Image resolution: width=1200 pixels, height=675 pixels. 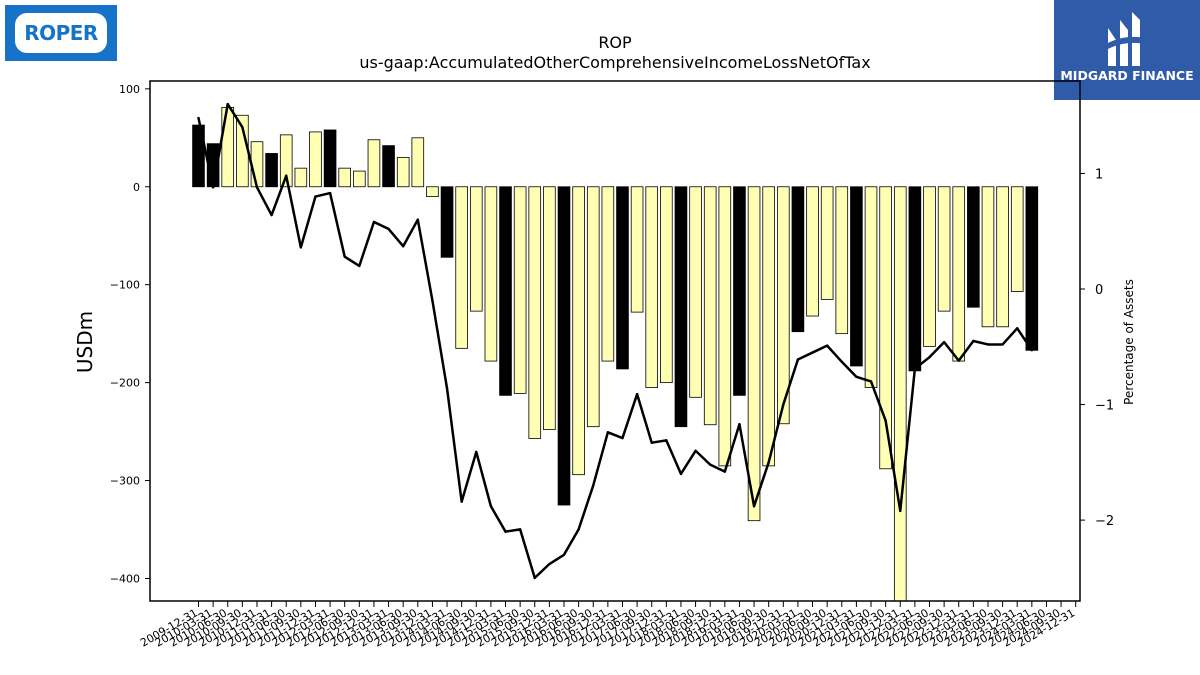 I want to click on y-tick-label: 0, so click(x=136, y=187).